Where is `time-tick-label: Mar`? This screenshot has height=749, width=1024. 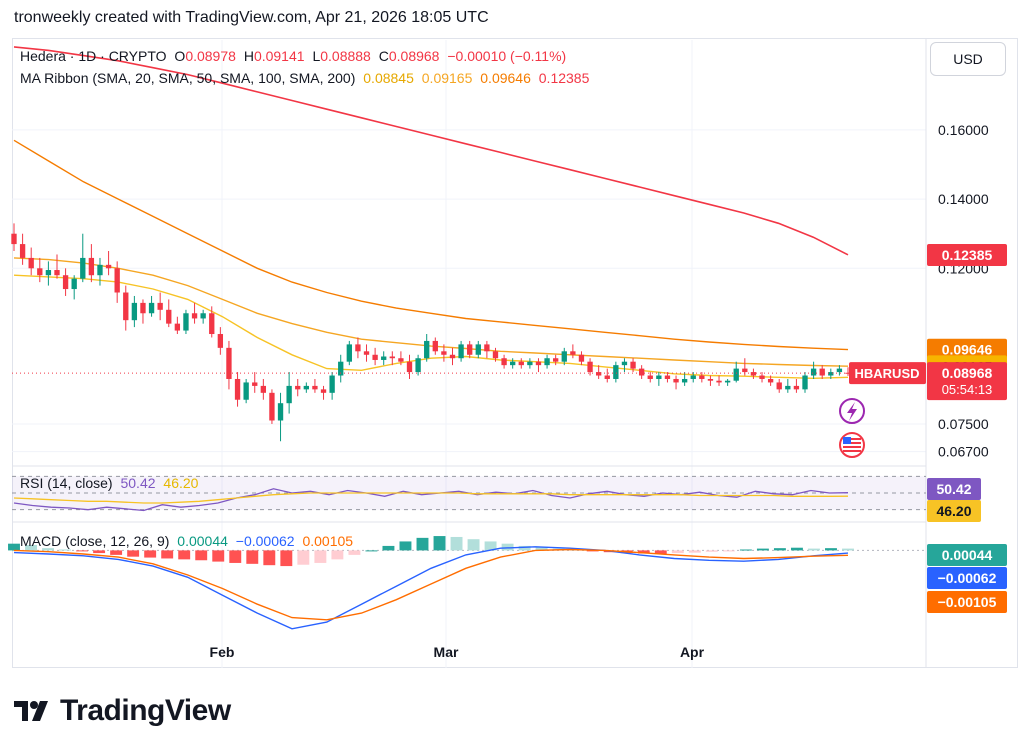 time-tick-label: Mar is located at coordinates (446, 652).